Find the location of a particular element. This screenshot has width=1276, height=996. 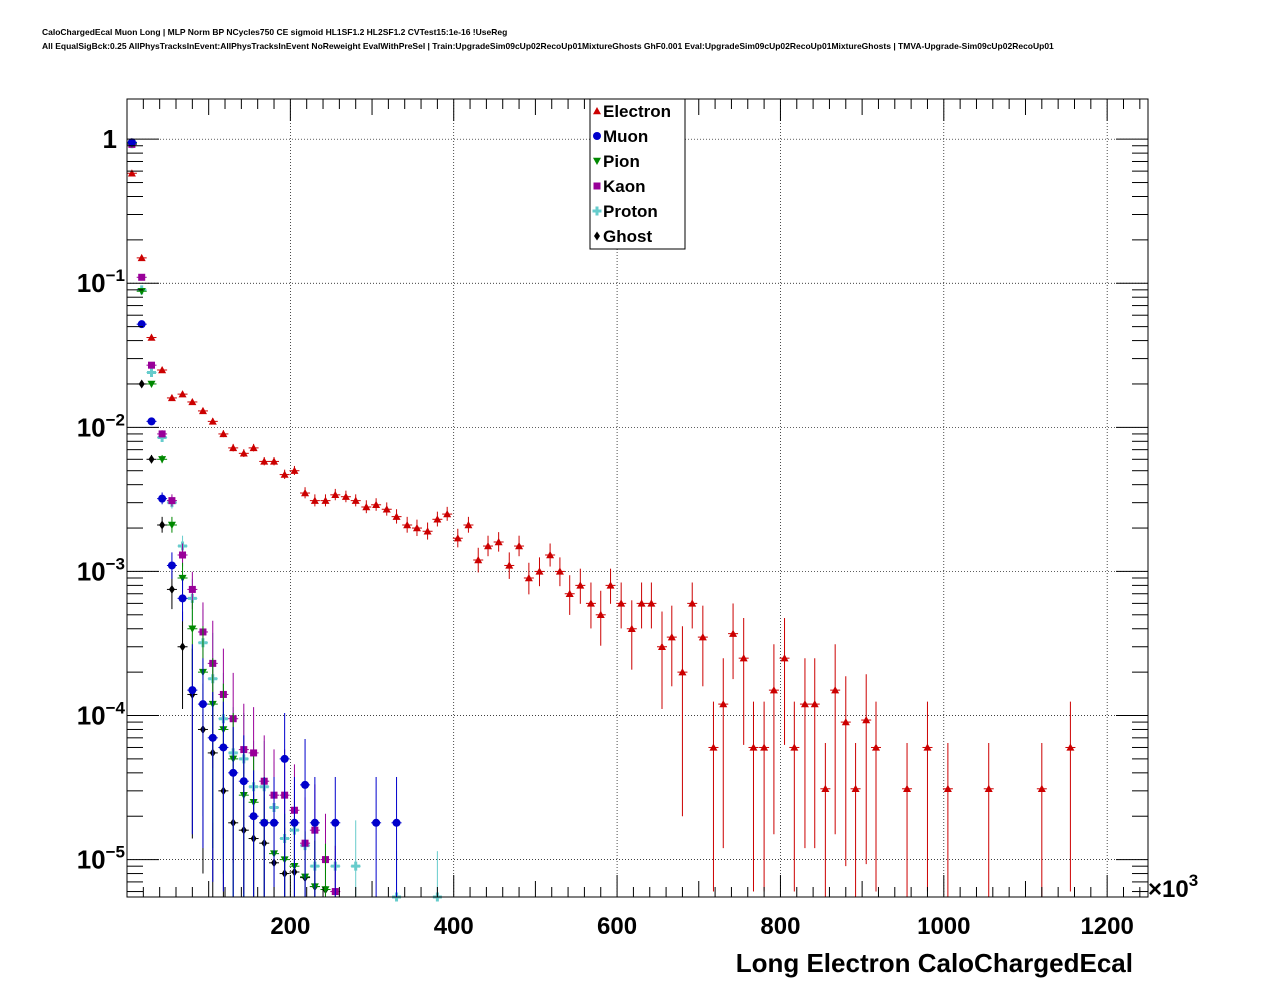

x-tick-label: 1200 is located at coordinates (1106, 926).